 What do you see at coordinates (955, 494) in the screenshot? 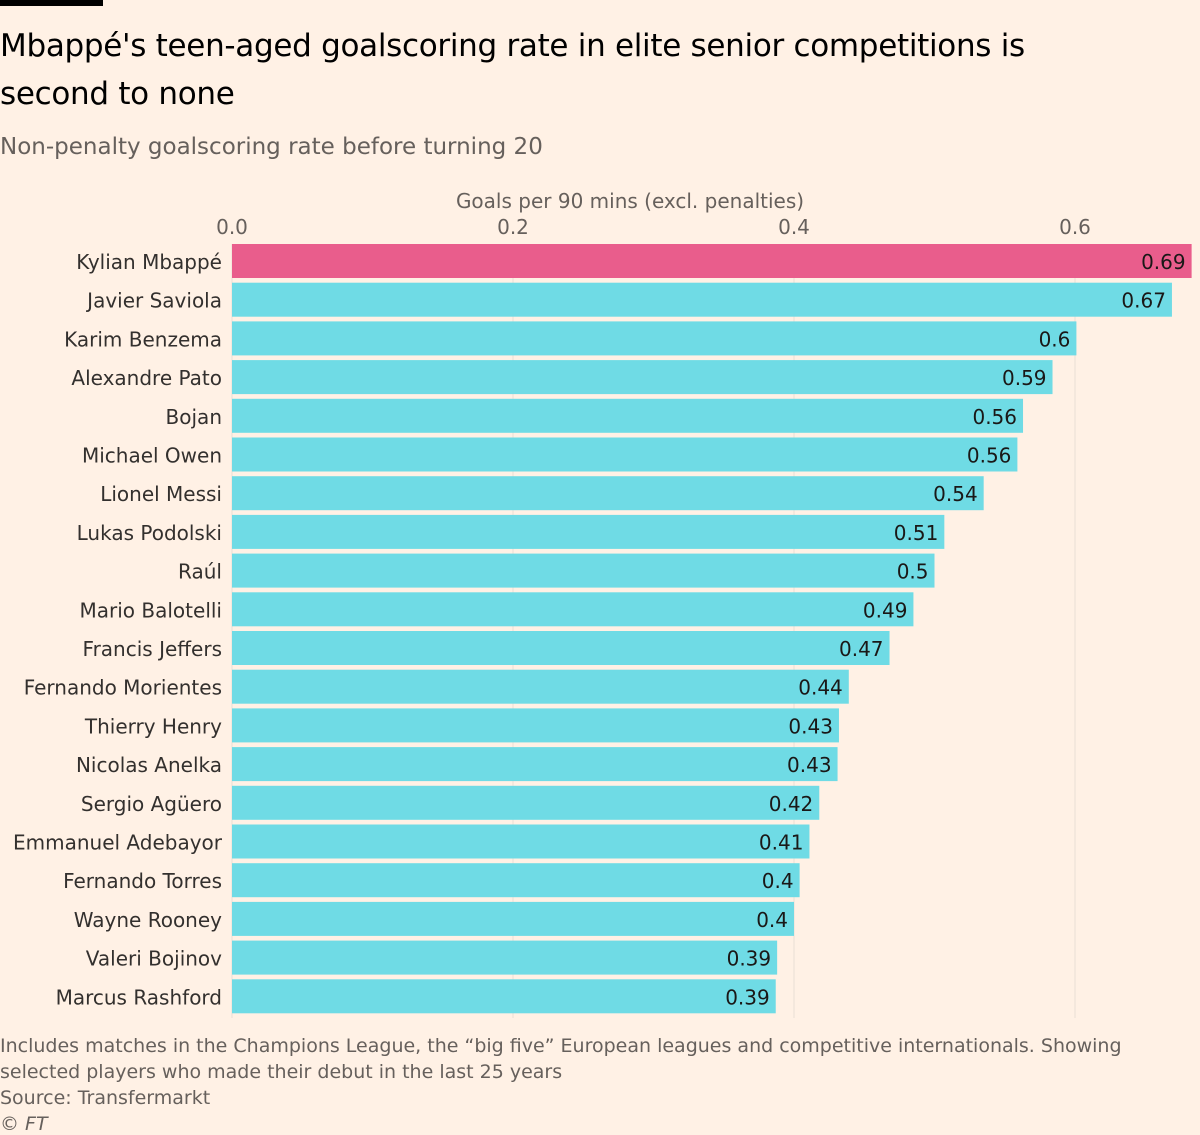
I see `data-label: 0.54` at bounding box center [955, 494].